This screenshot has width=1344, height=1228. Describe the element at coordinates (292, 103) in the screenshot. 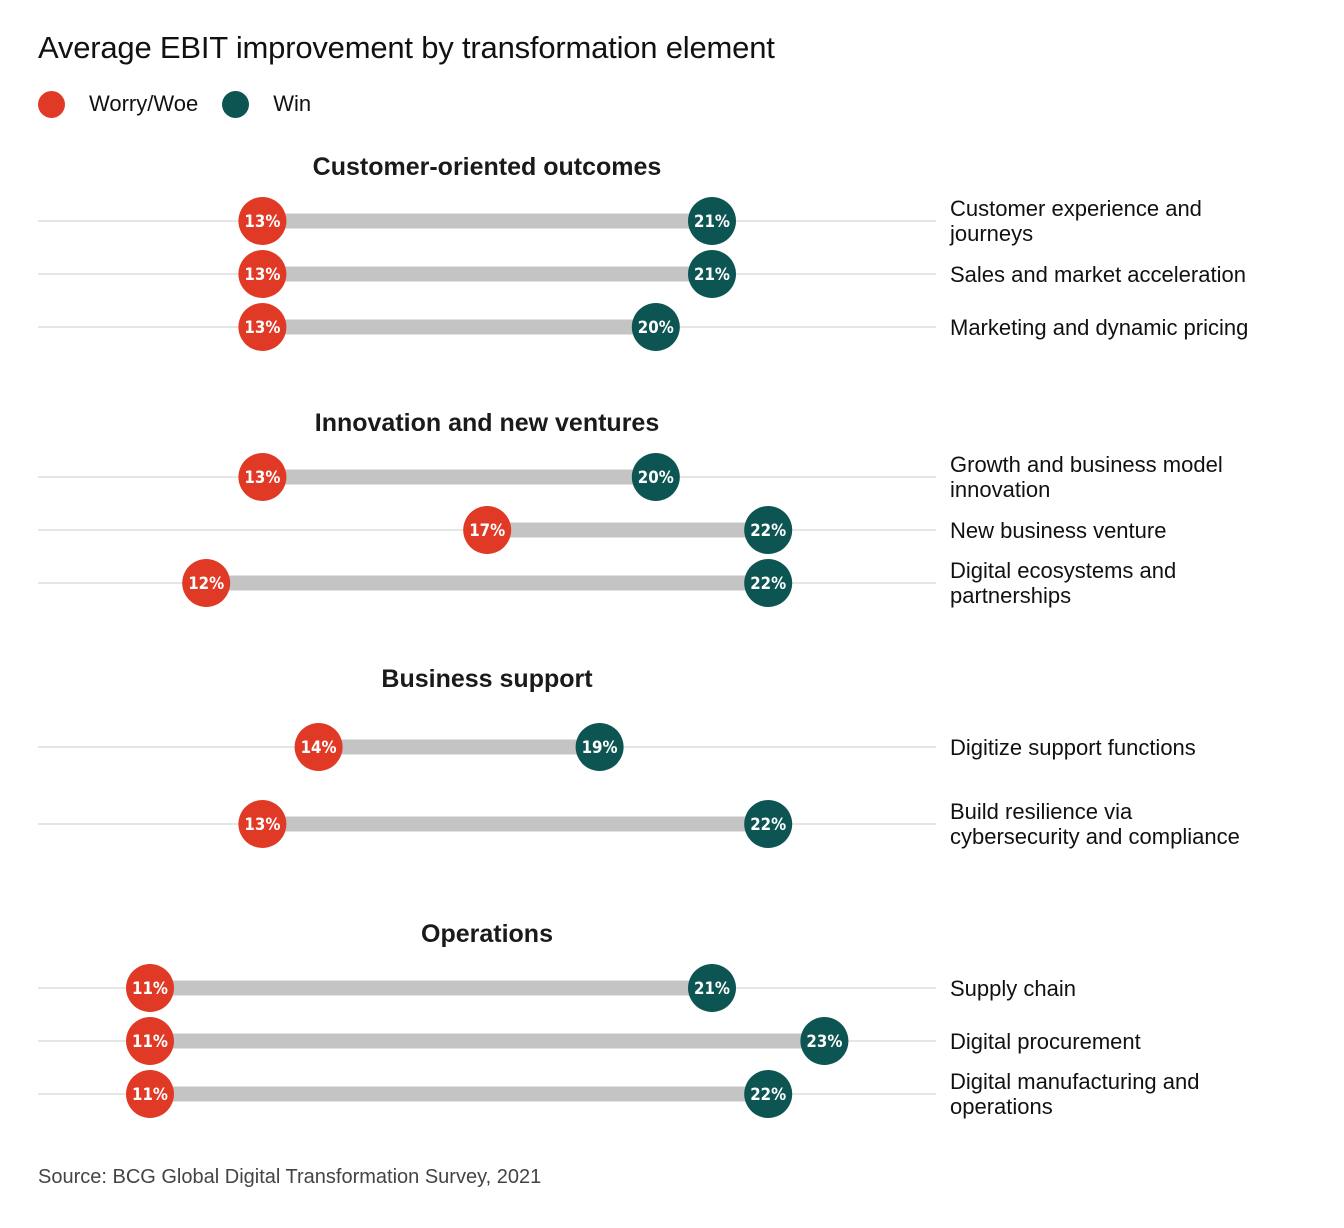

I see `legend-label-win: Win` at that location.